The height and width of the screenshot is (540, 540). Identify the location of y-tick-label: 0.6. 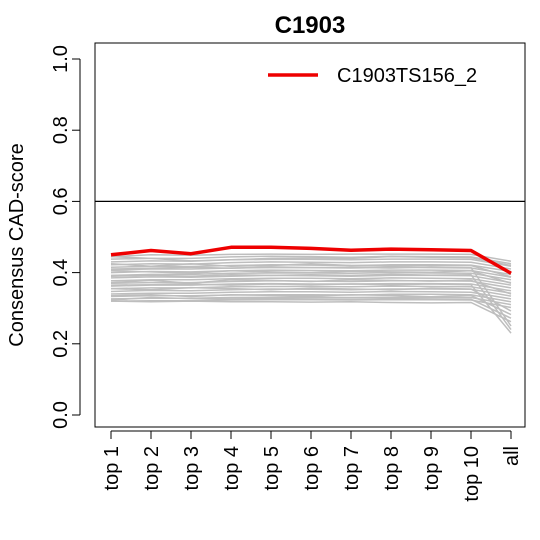
(61, 201).